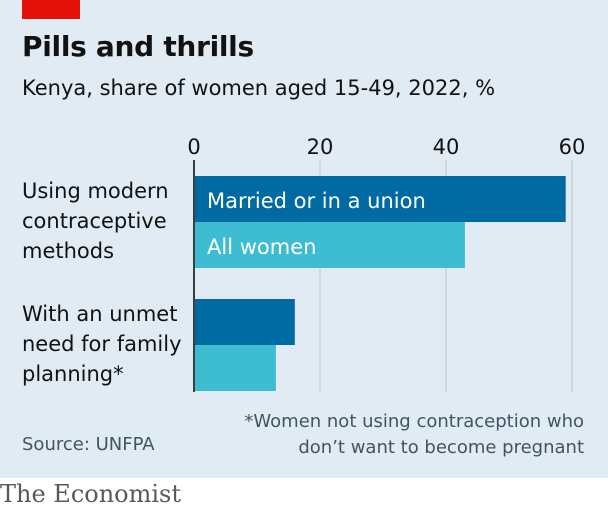 This screenshot has width=608, height=515. I want to click on series-label: All women, so click(261, 247).